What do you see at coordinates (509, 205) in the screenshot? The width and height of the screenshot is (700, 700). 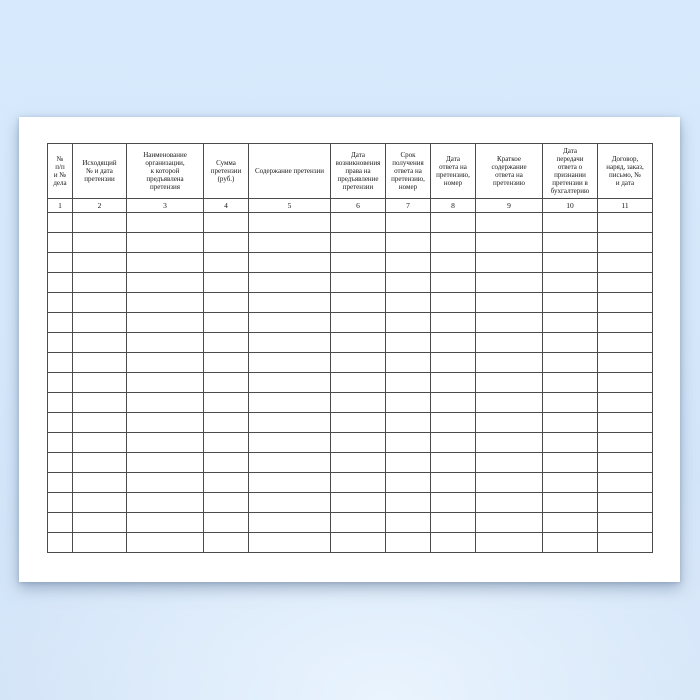 I see `column-number: 9` at bounding box center [509, 205].